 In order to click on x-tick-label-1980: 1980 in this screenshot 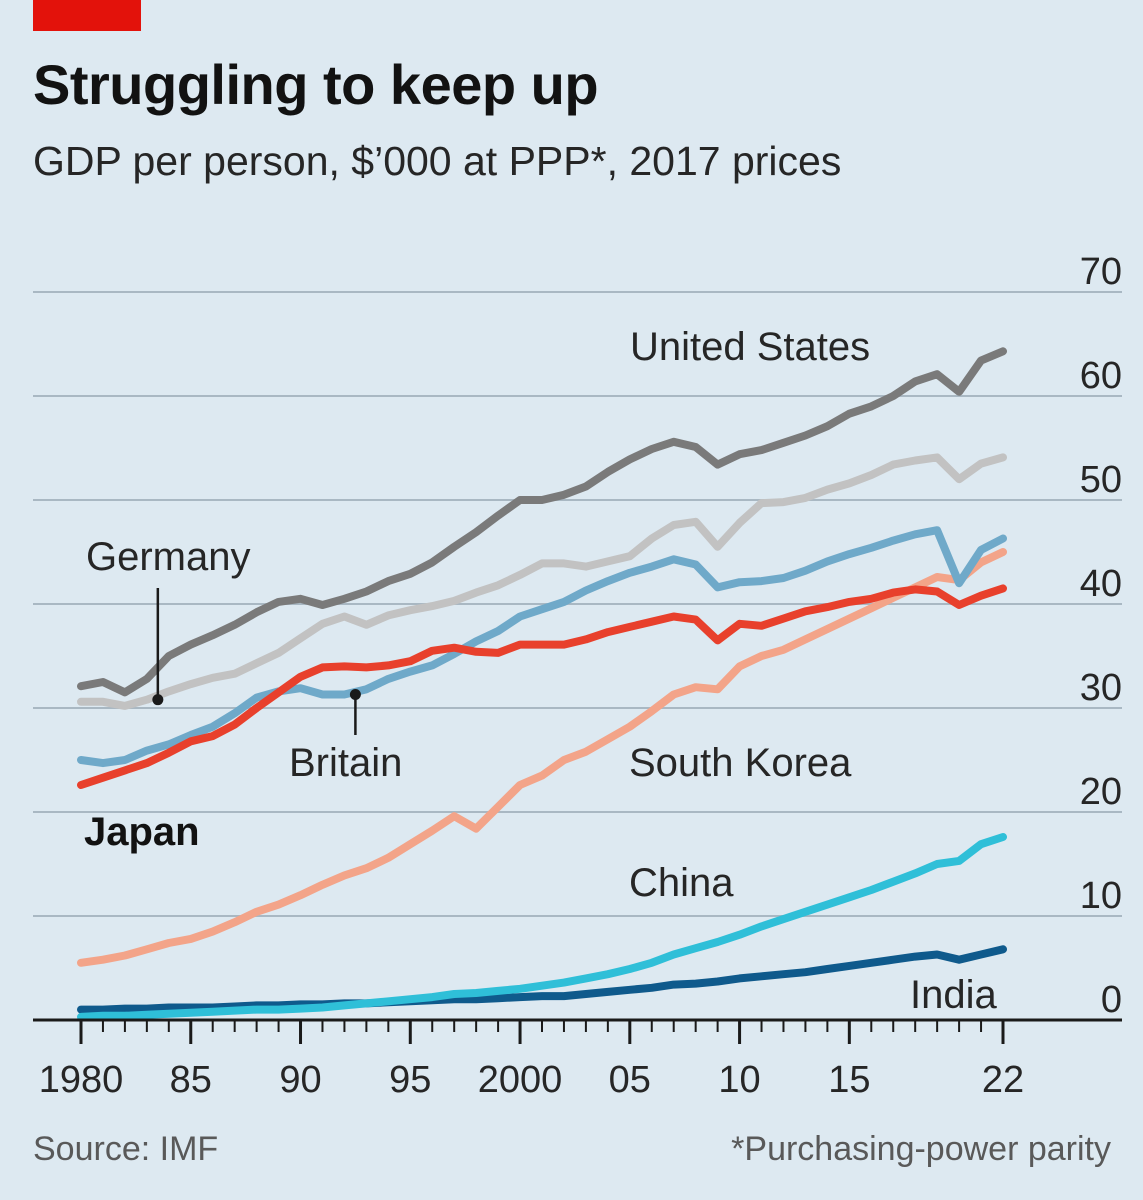, I will do `click(81, 1080)`.